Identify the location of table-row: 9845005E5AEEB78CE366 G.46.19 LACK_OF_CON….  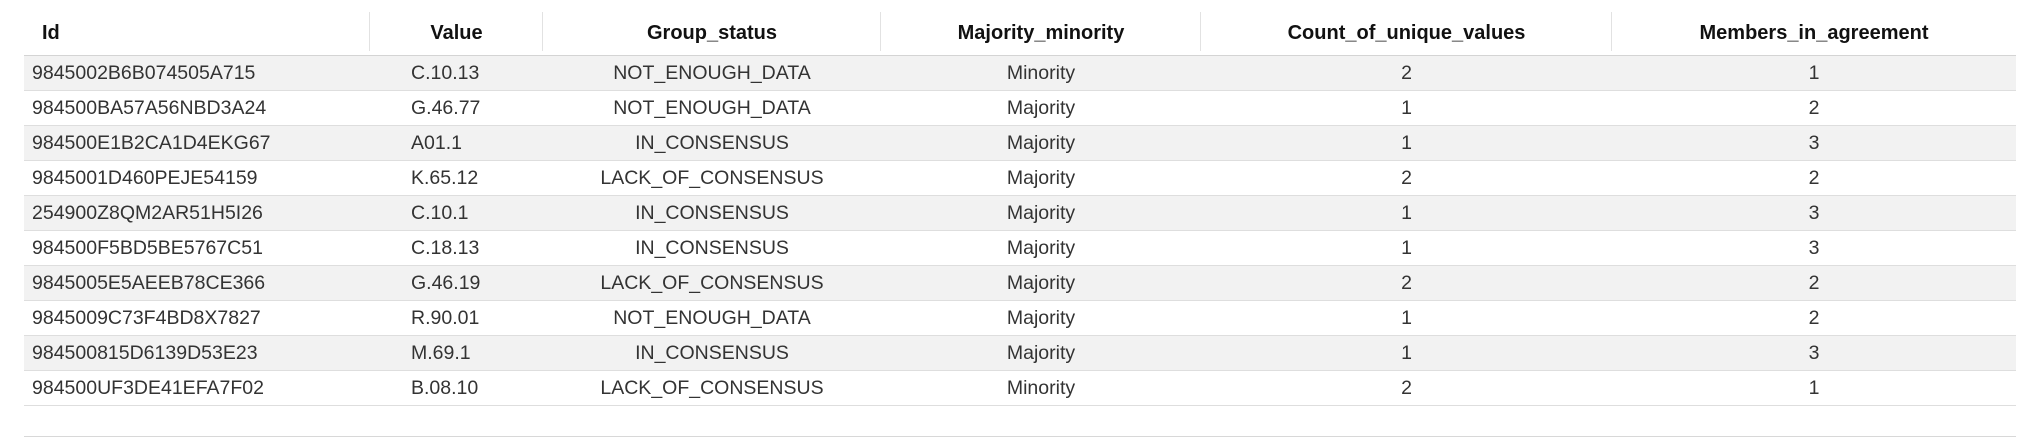
(1020, 283).